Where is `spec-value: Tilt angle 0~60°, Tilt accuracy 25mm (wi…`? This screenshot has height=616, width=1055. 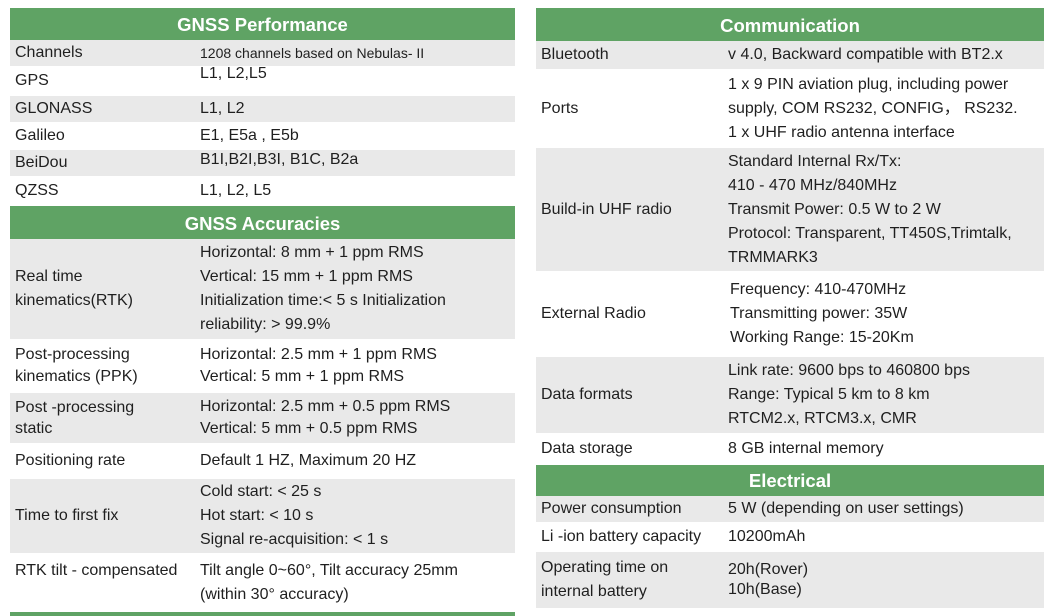
spec-value: Tilt angle 0~60°, Tilt accuracy 25mm (wi… is located at coordinates (329, 582).